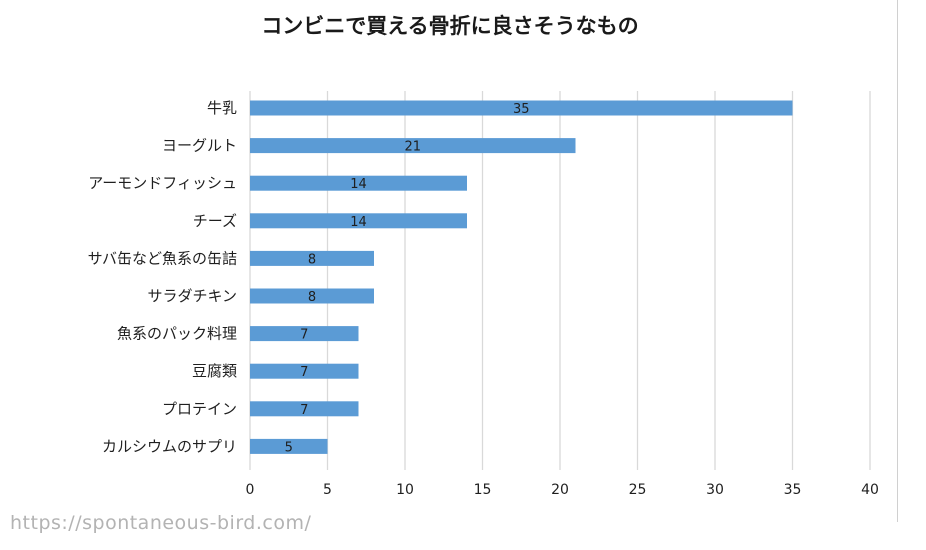 The height and width of the screenshot is (550, 926). I want to click on category-label: 豆腐類, so click(214, 371).